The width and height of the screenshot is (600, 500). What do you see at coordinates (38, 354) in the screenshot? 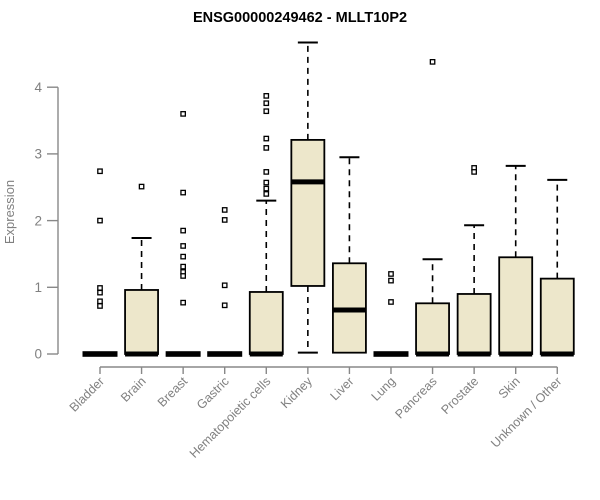
I see `y-tick-label-0: 0` at bounding box center [38, 354].